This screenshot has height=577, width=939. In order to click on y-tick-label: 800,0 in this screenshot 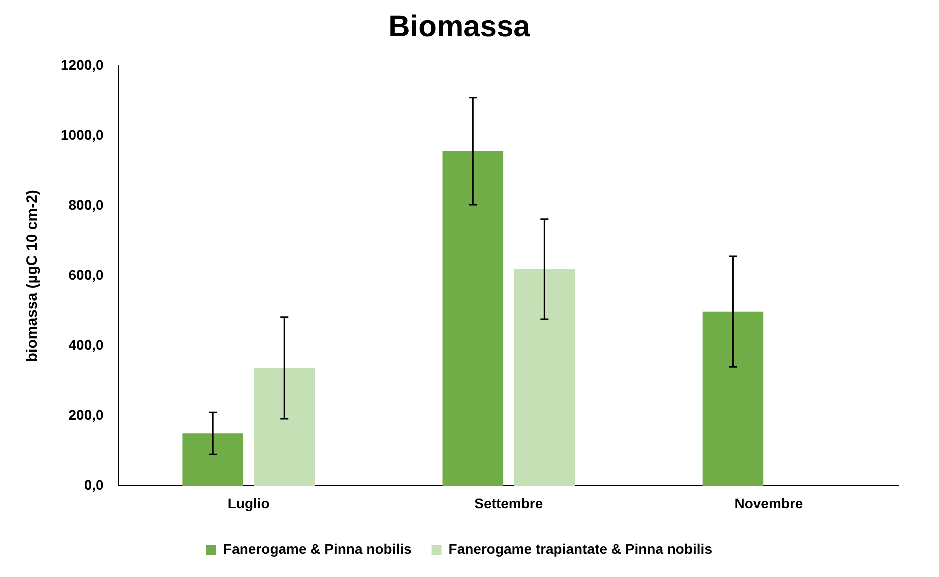, I will do `click(86, 204)`.